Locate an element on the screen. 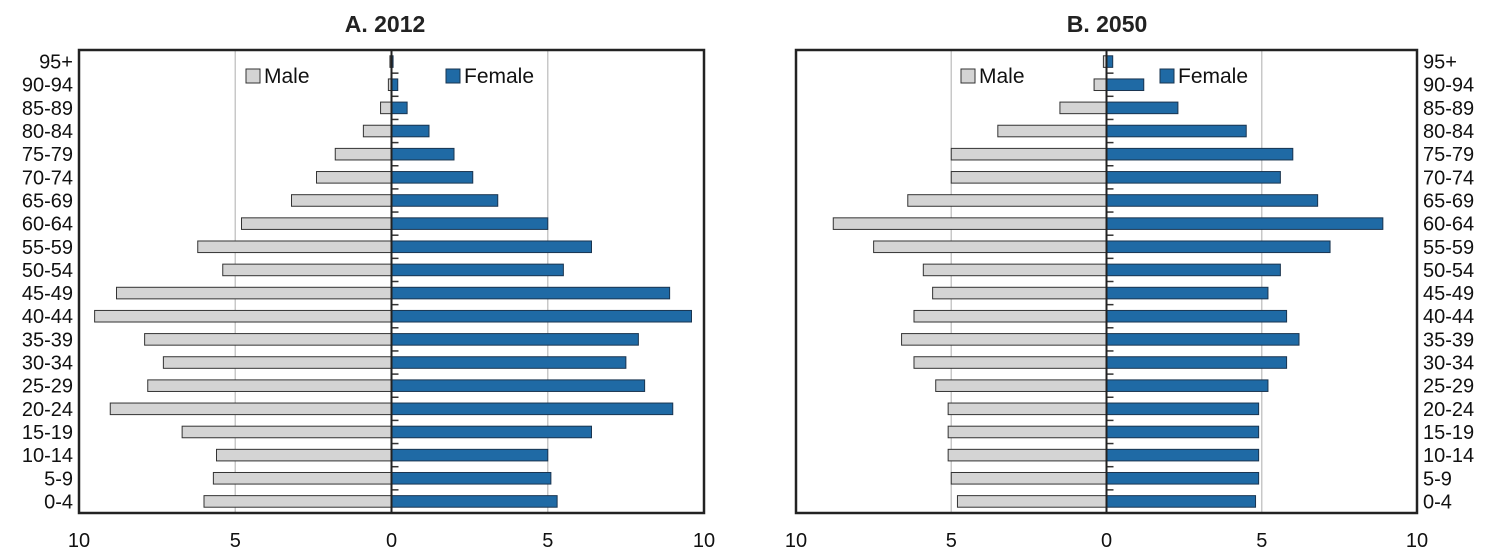  age-group-label: 25-29 is located at coordinates (47, 387).